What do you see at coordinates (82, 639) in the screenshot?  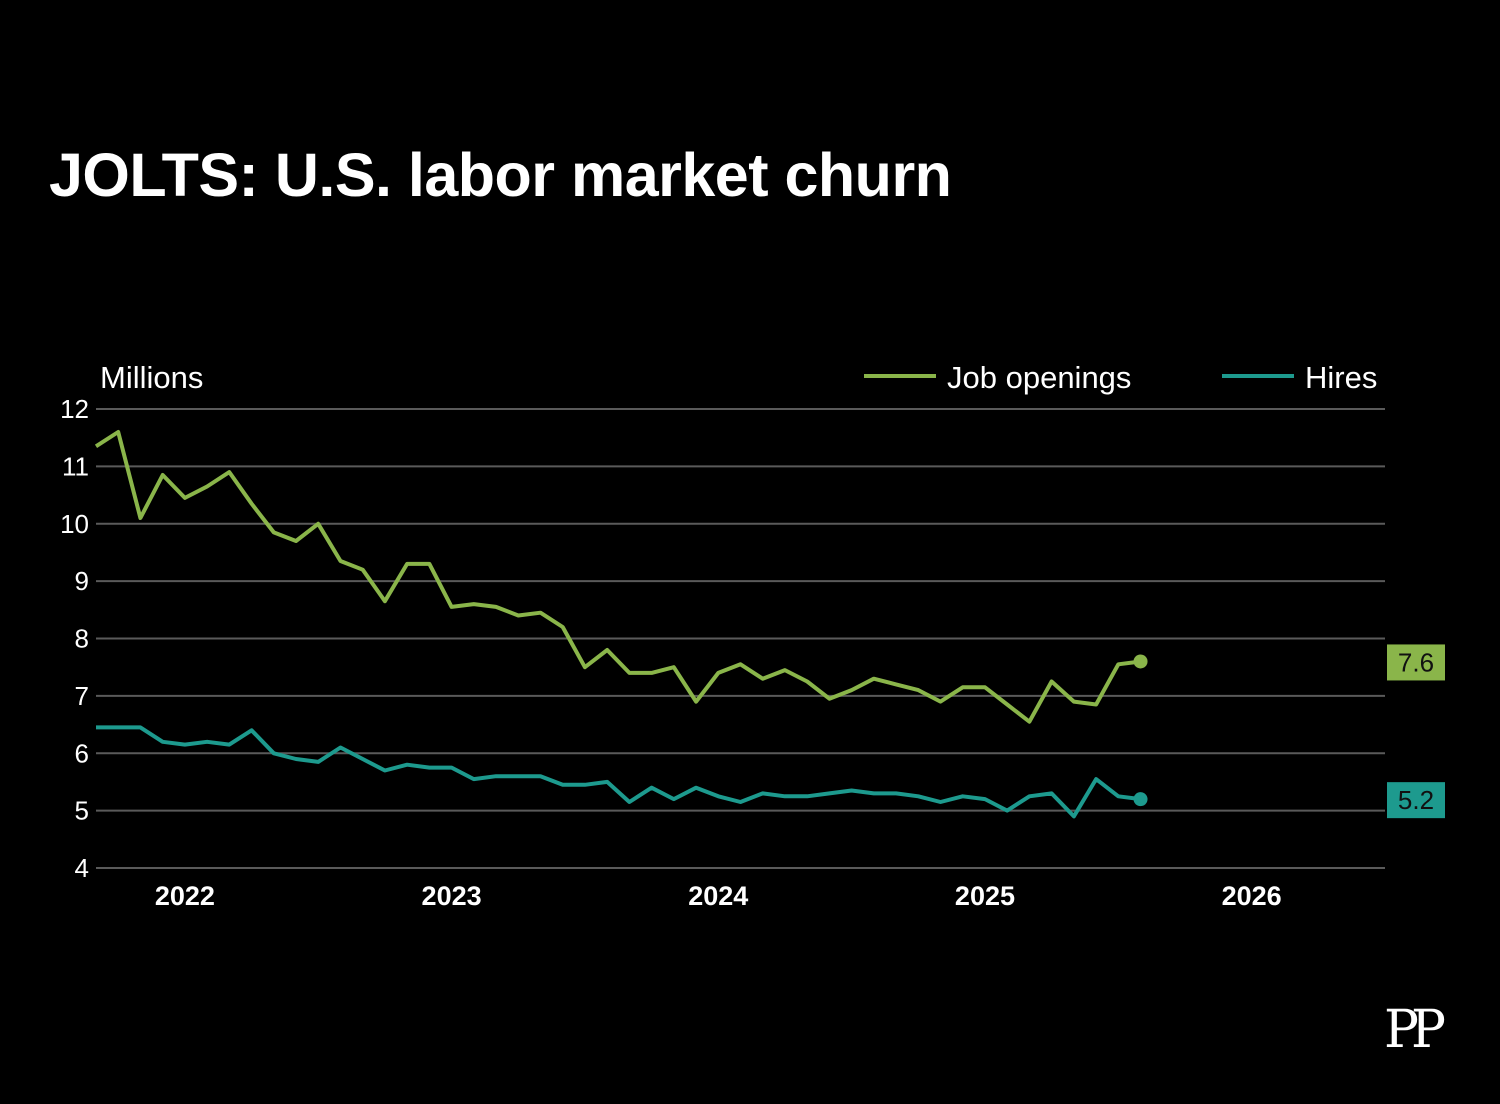 I see `y-tick-label: 8` at bounding box center [82, 639].